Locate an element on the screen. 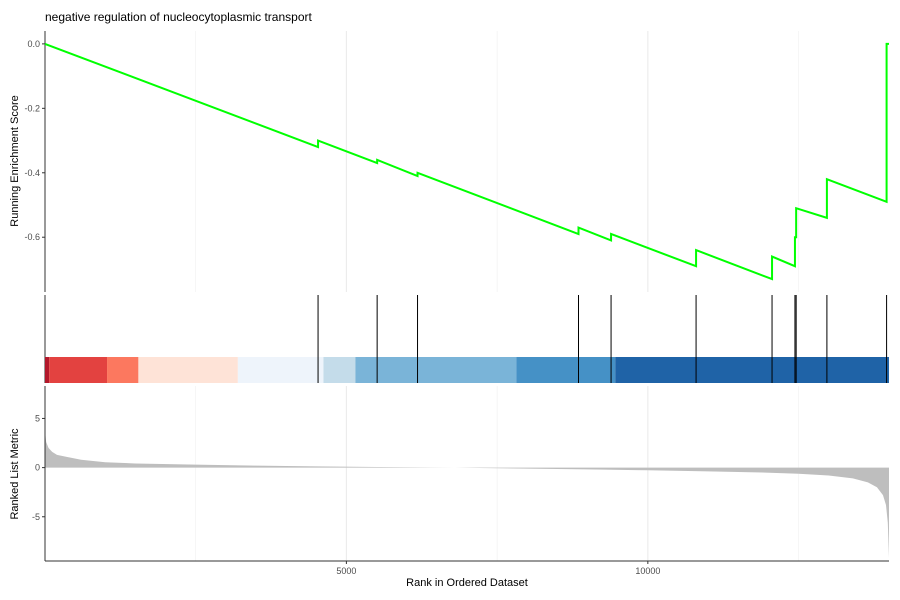 This screenshot has width=900, height=600. gene-hits-panel is located at coordinates (466, 339).